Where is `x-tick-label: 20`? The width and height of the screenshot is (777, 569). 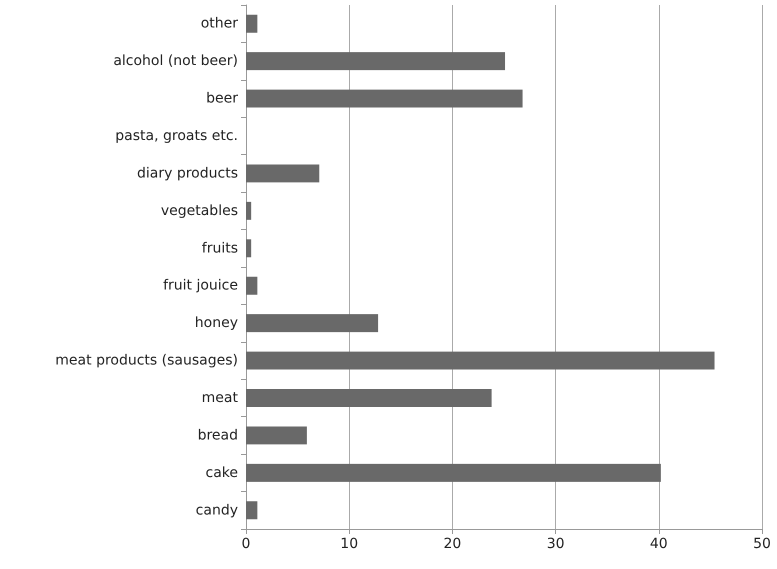
x-tick-label: 20 is located at coordinates (452, 544).